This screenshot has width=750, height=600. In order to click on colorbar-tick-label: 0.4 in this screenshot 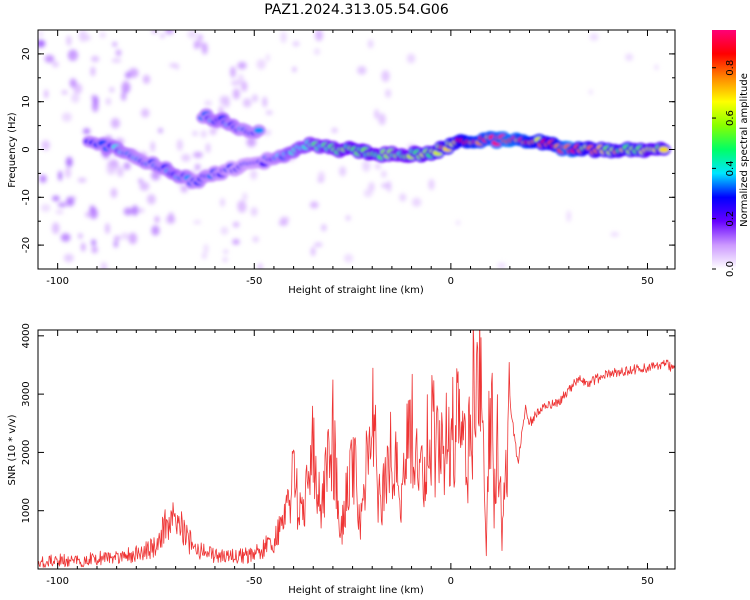, I will do `click(730, 168)`.